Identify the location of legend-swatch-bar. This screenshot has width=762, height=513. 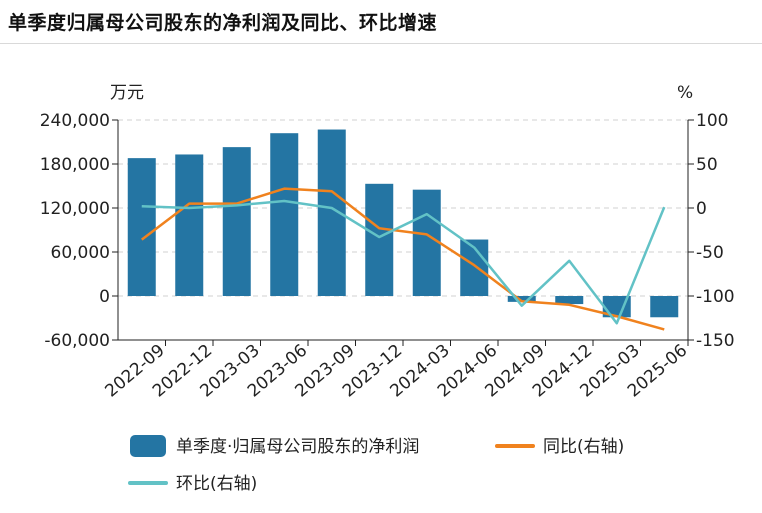
(148, 446).